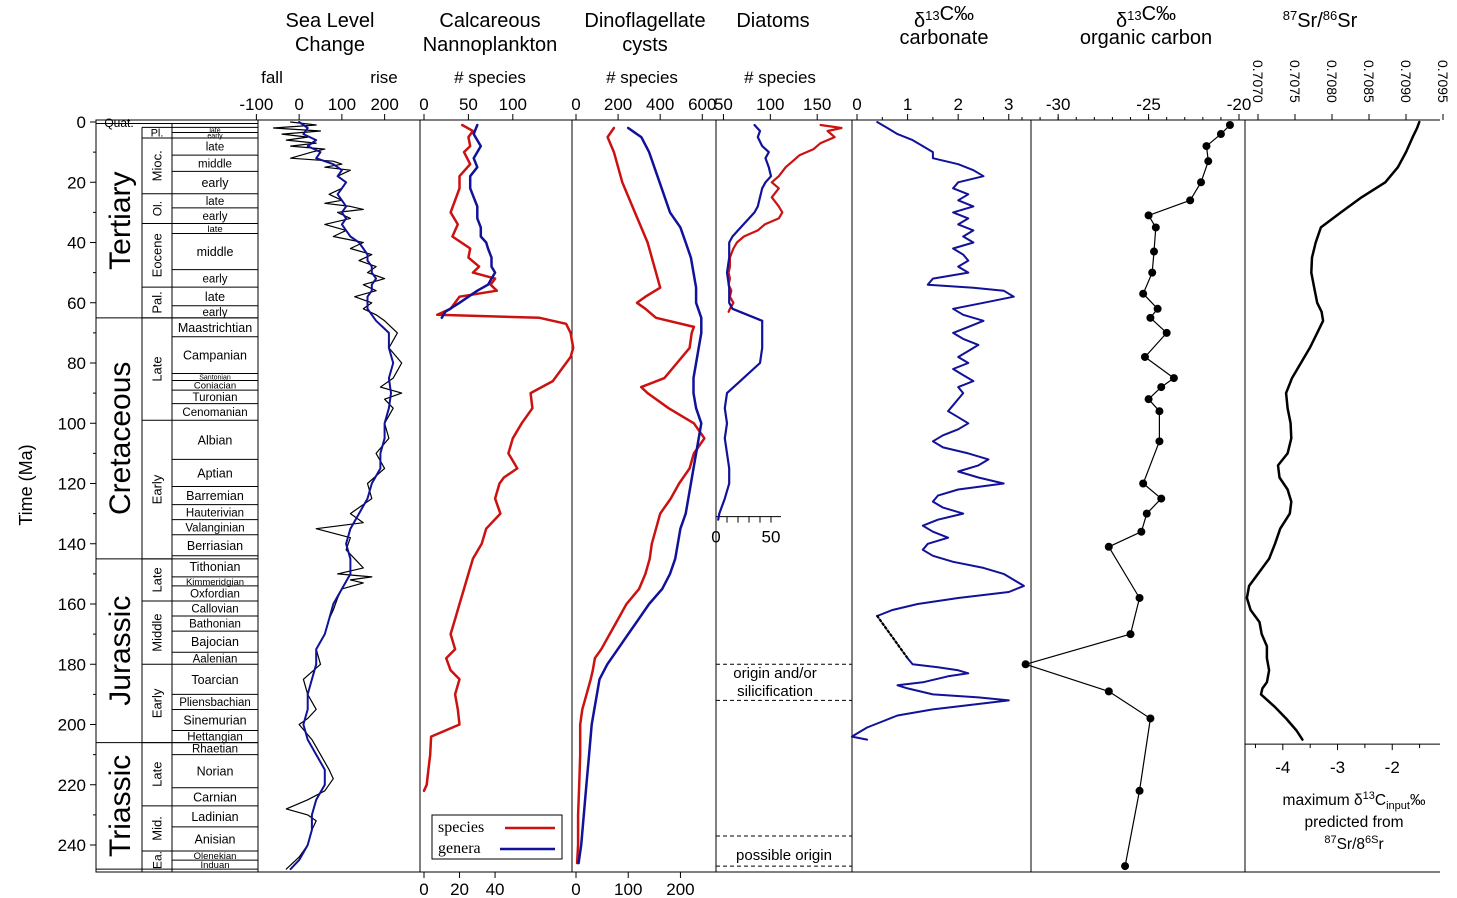  What do you see at coordinates (423, 889) in the screenshot?
I see `nanno-btick-label: 0` at bounding box center [423, 889].